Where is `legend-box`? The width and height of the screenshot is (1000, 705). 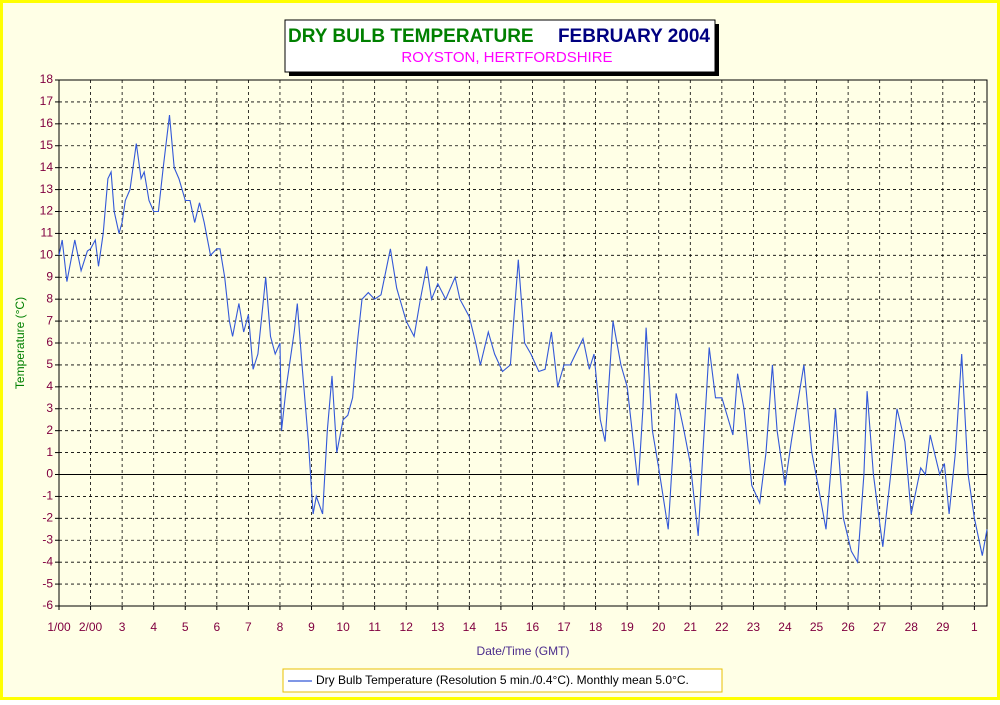 legend-box is located at coordinates (502, 680).